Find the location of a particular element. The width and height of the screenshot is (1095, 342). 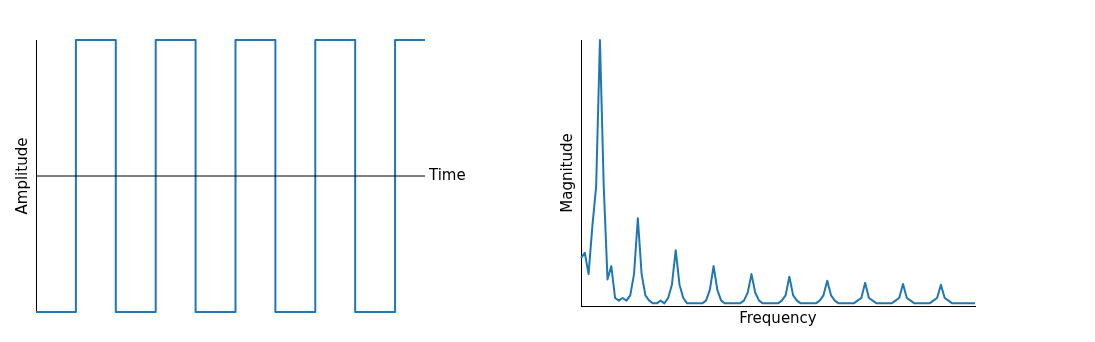

x-axis-title: Frequency is located at coordinates (778, 317).